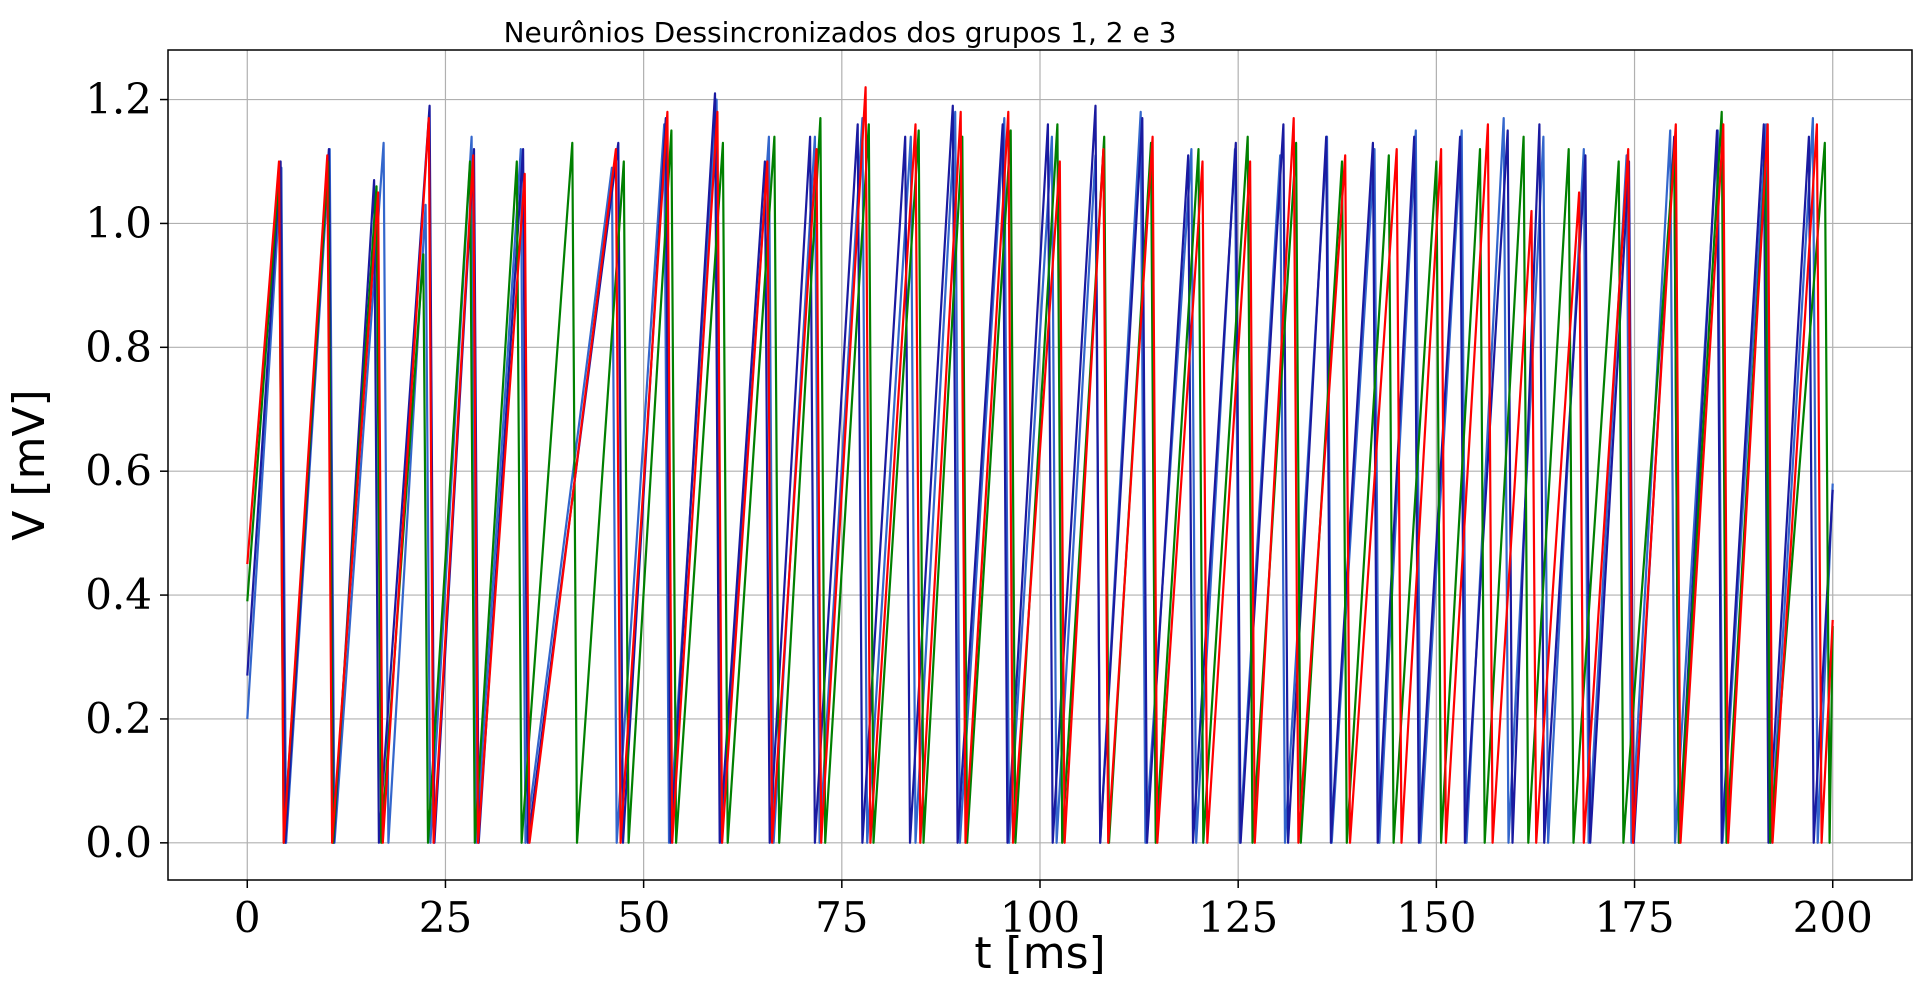  What do you see at coordinates (118, 346) in the screenshot?
I see `y-tick-label: 0.8` at bounding box center [118, 346].